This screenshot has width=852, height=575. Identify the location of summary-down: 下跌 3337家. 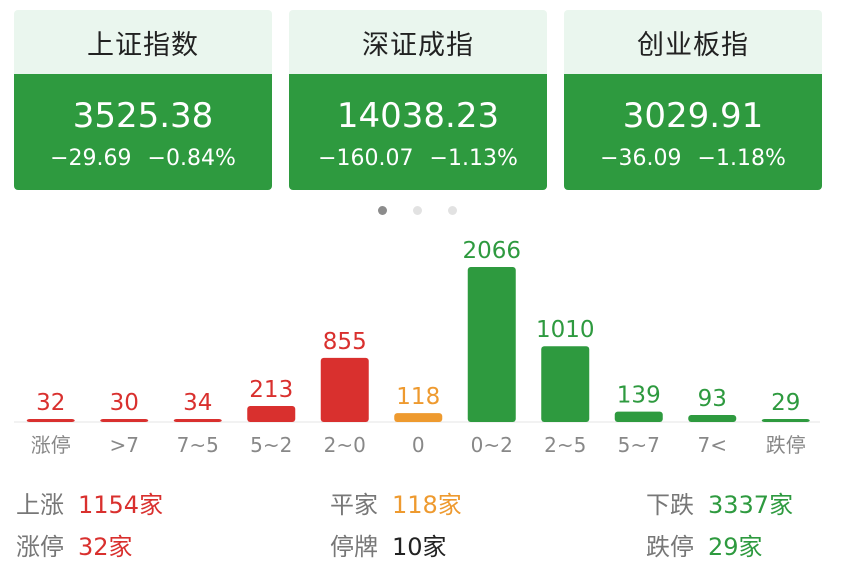
(719, 502).